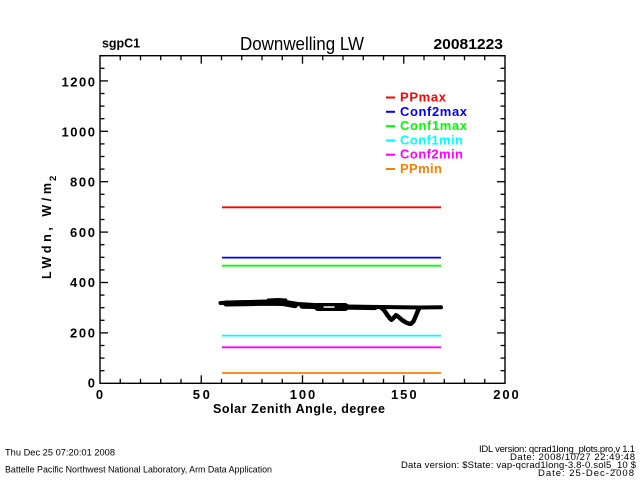  Describe the element at coordinates (299, 409) in the screenshot. I see `svg-text: Solar Zenith Angle, degree` at that location.